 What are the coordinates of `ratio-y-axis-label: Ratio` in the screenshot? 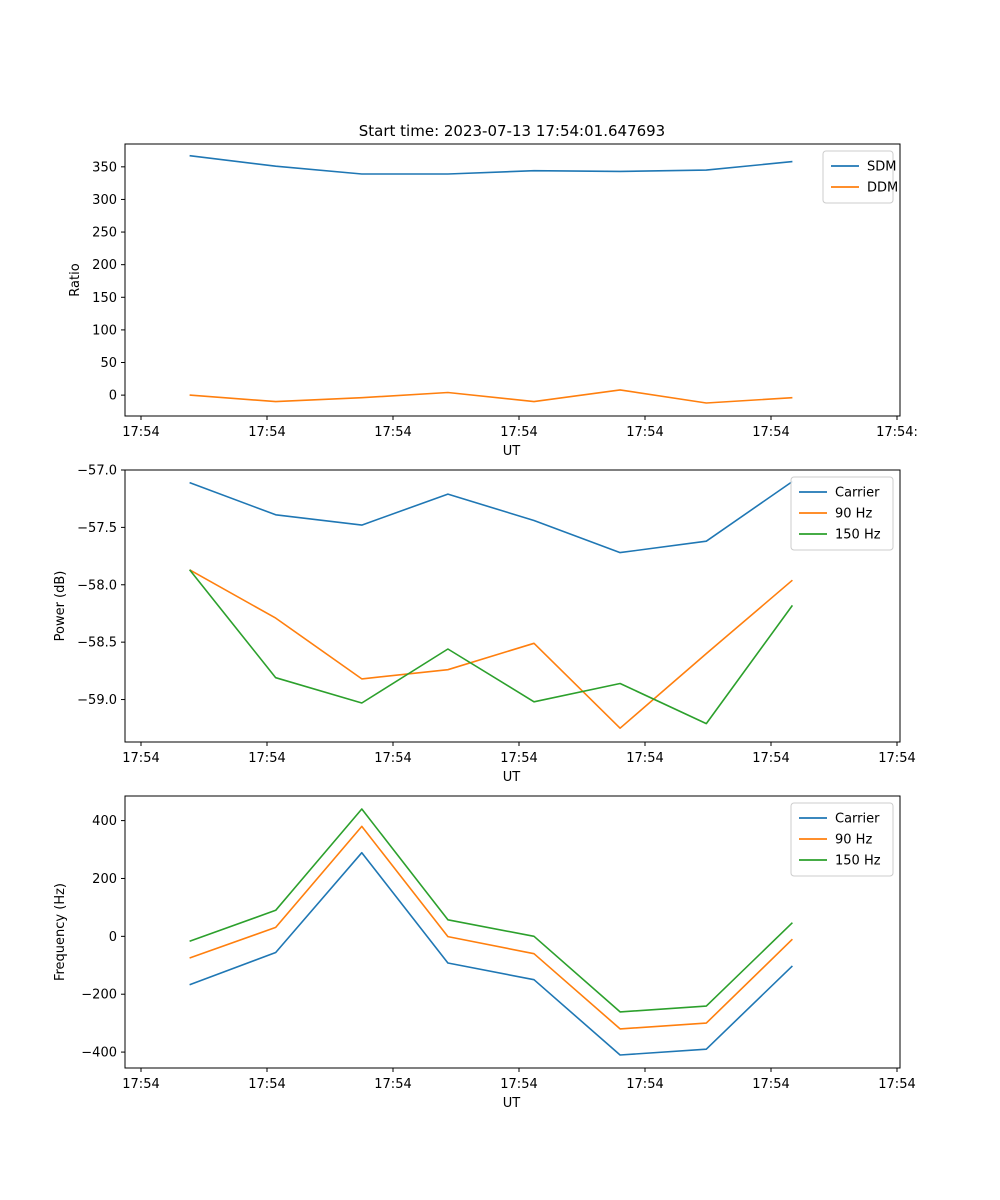 It's located at (75, 279).